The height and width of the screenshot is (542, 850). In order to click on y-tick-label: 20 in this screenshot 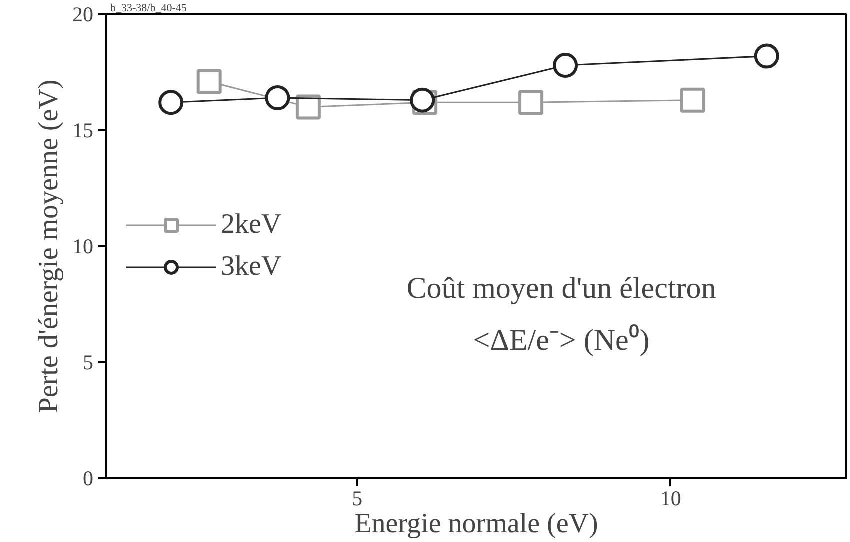, I will do `click(83, 14)`.